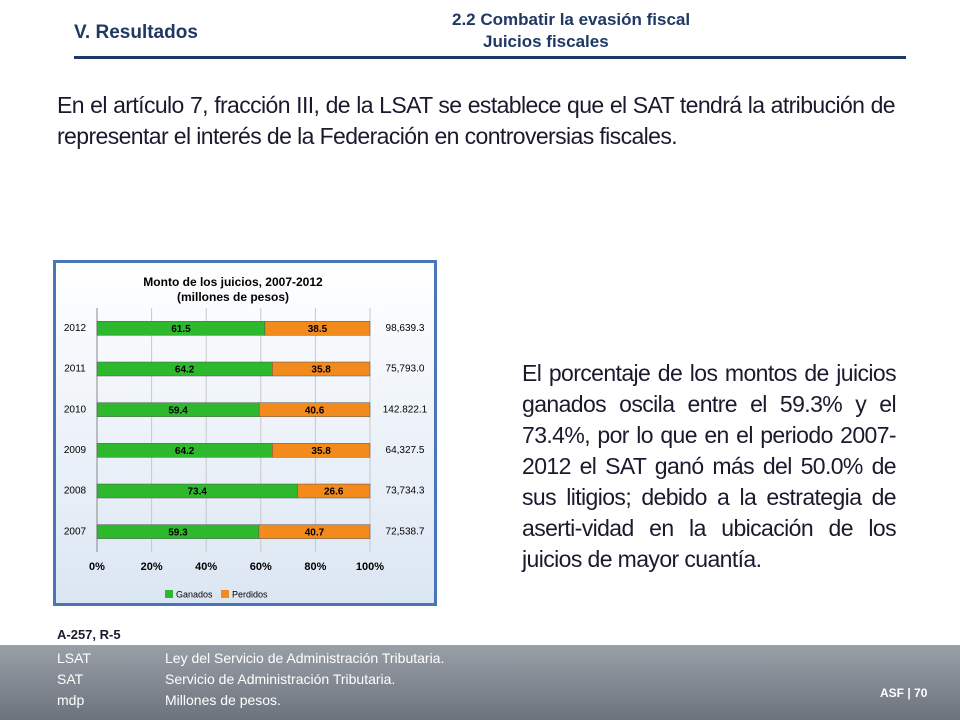  Describe the element at coordinates (74, 658) in the screenshot. I see `glossary-term: LSAT` at that location.